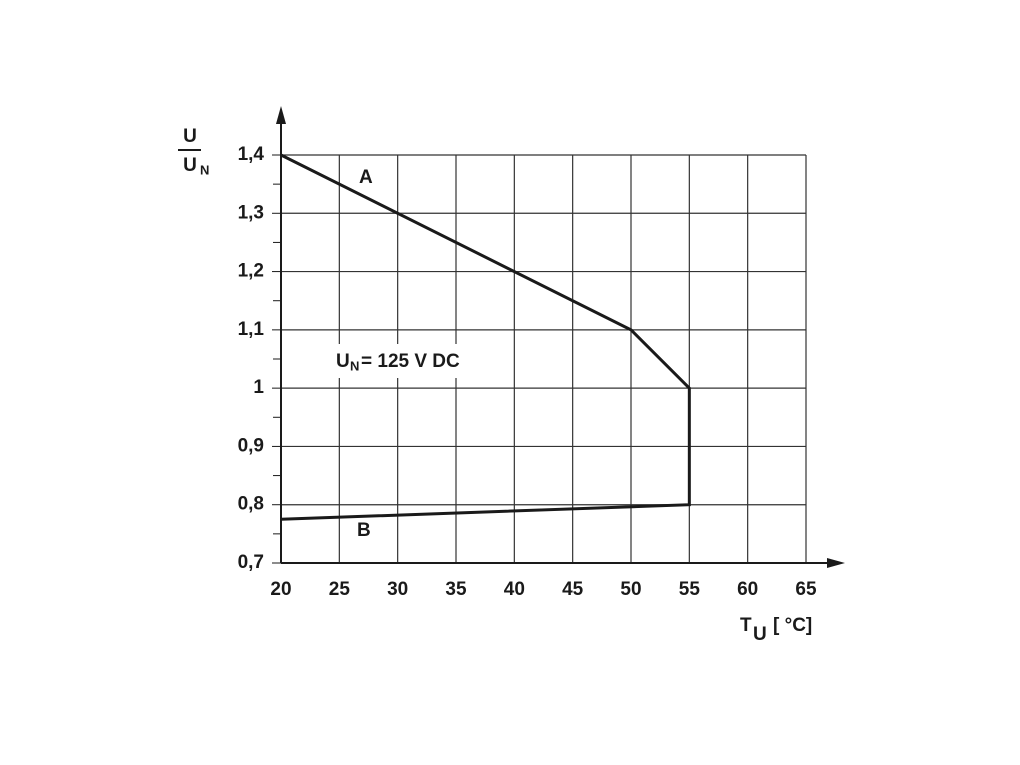 The width and height of the screenshot is (1020, 765). I want to click on curve-label: B, so click(364, 530).